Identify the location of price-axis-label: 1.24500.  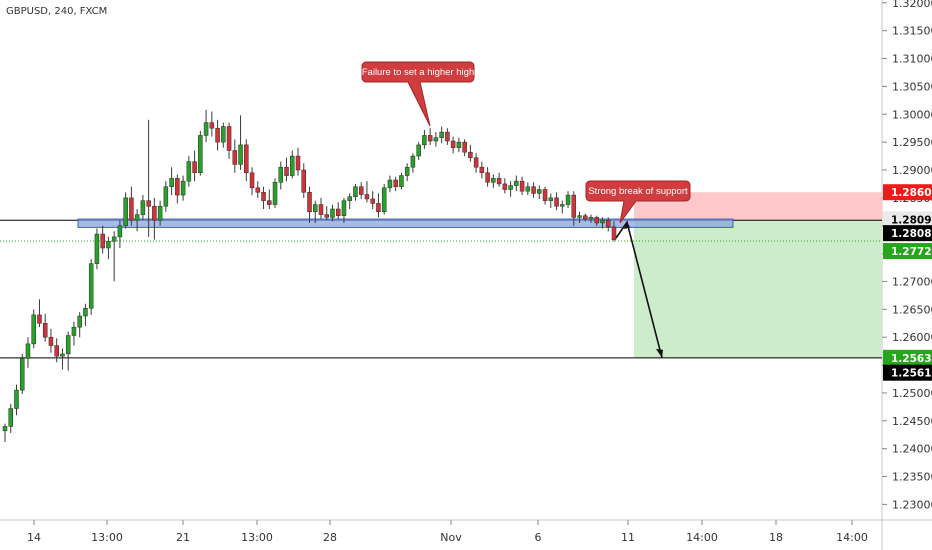
(912, 421).